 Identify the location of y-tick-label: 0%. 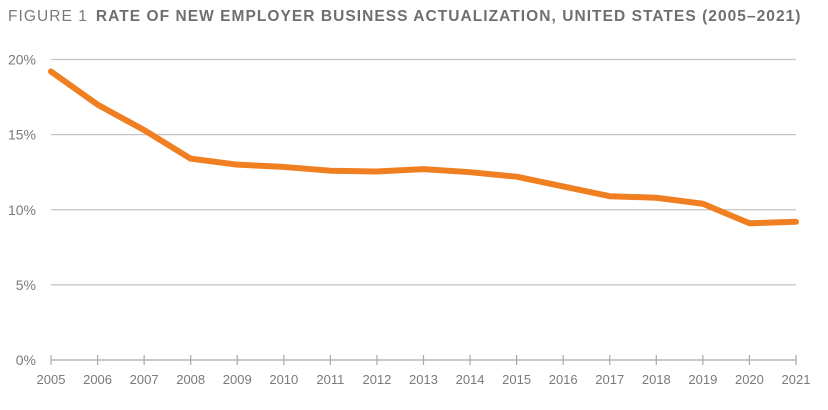
(26, 360).